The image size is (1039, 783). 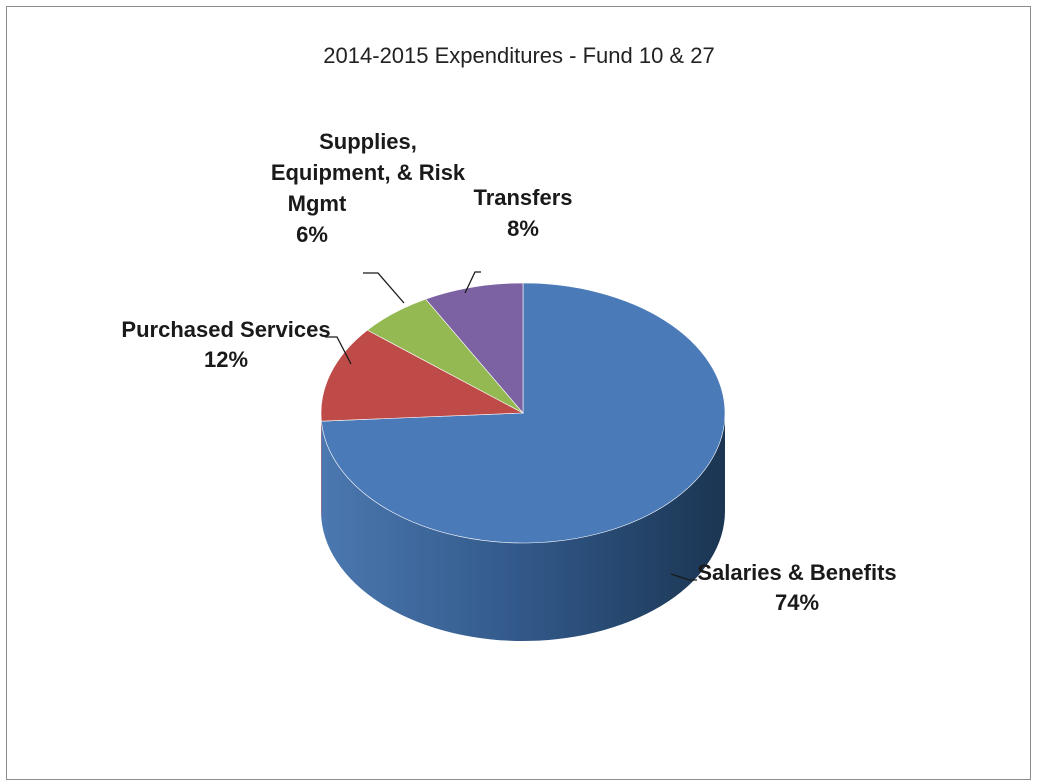 I want to click on slice-label-0-percent: 74%, so click(x=797, y=602).